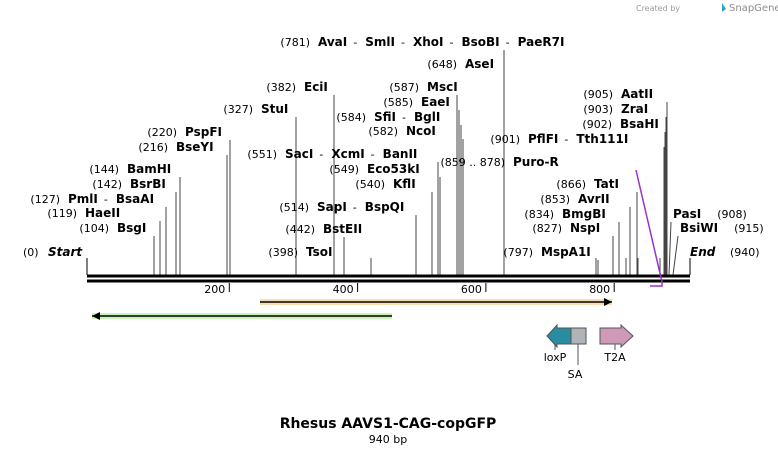 This screenshot has height=455, width=778. What do you see at coordinates (400, 154) in the screenshot?
I see `enzyme-name: BanII` at bounding box center [400, 154].